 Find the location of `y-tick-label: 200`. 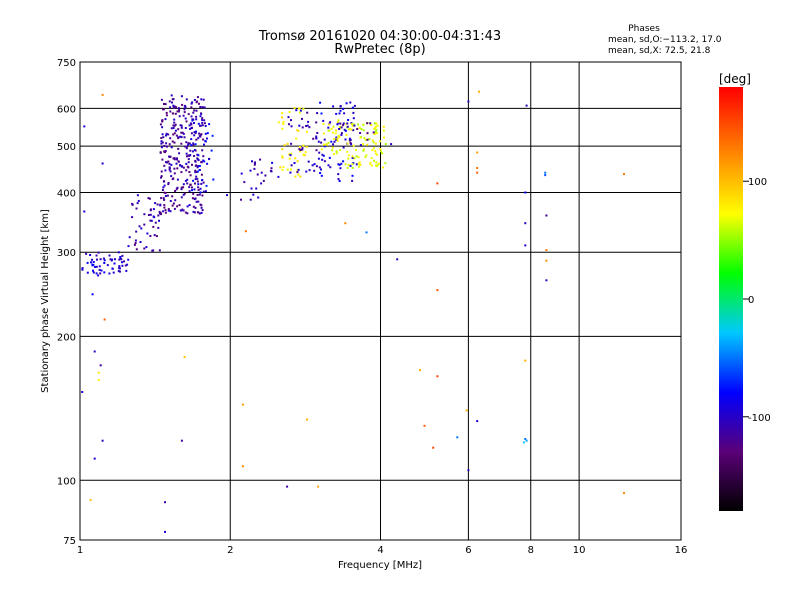

y-tick-label: 200 is located at coordinates (66, 337).